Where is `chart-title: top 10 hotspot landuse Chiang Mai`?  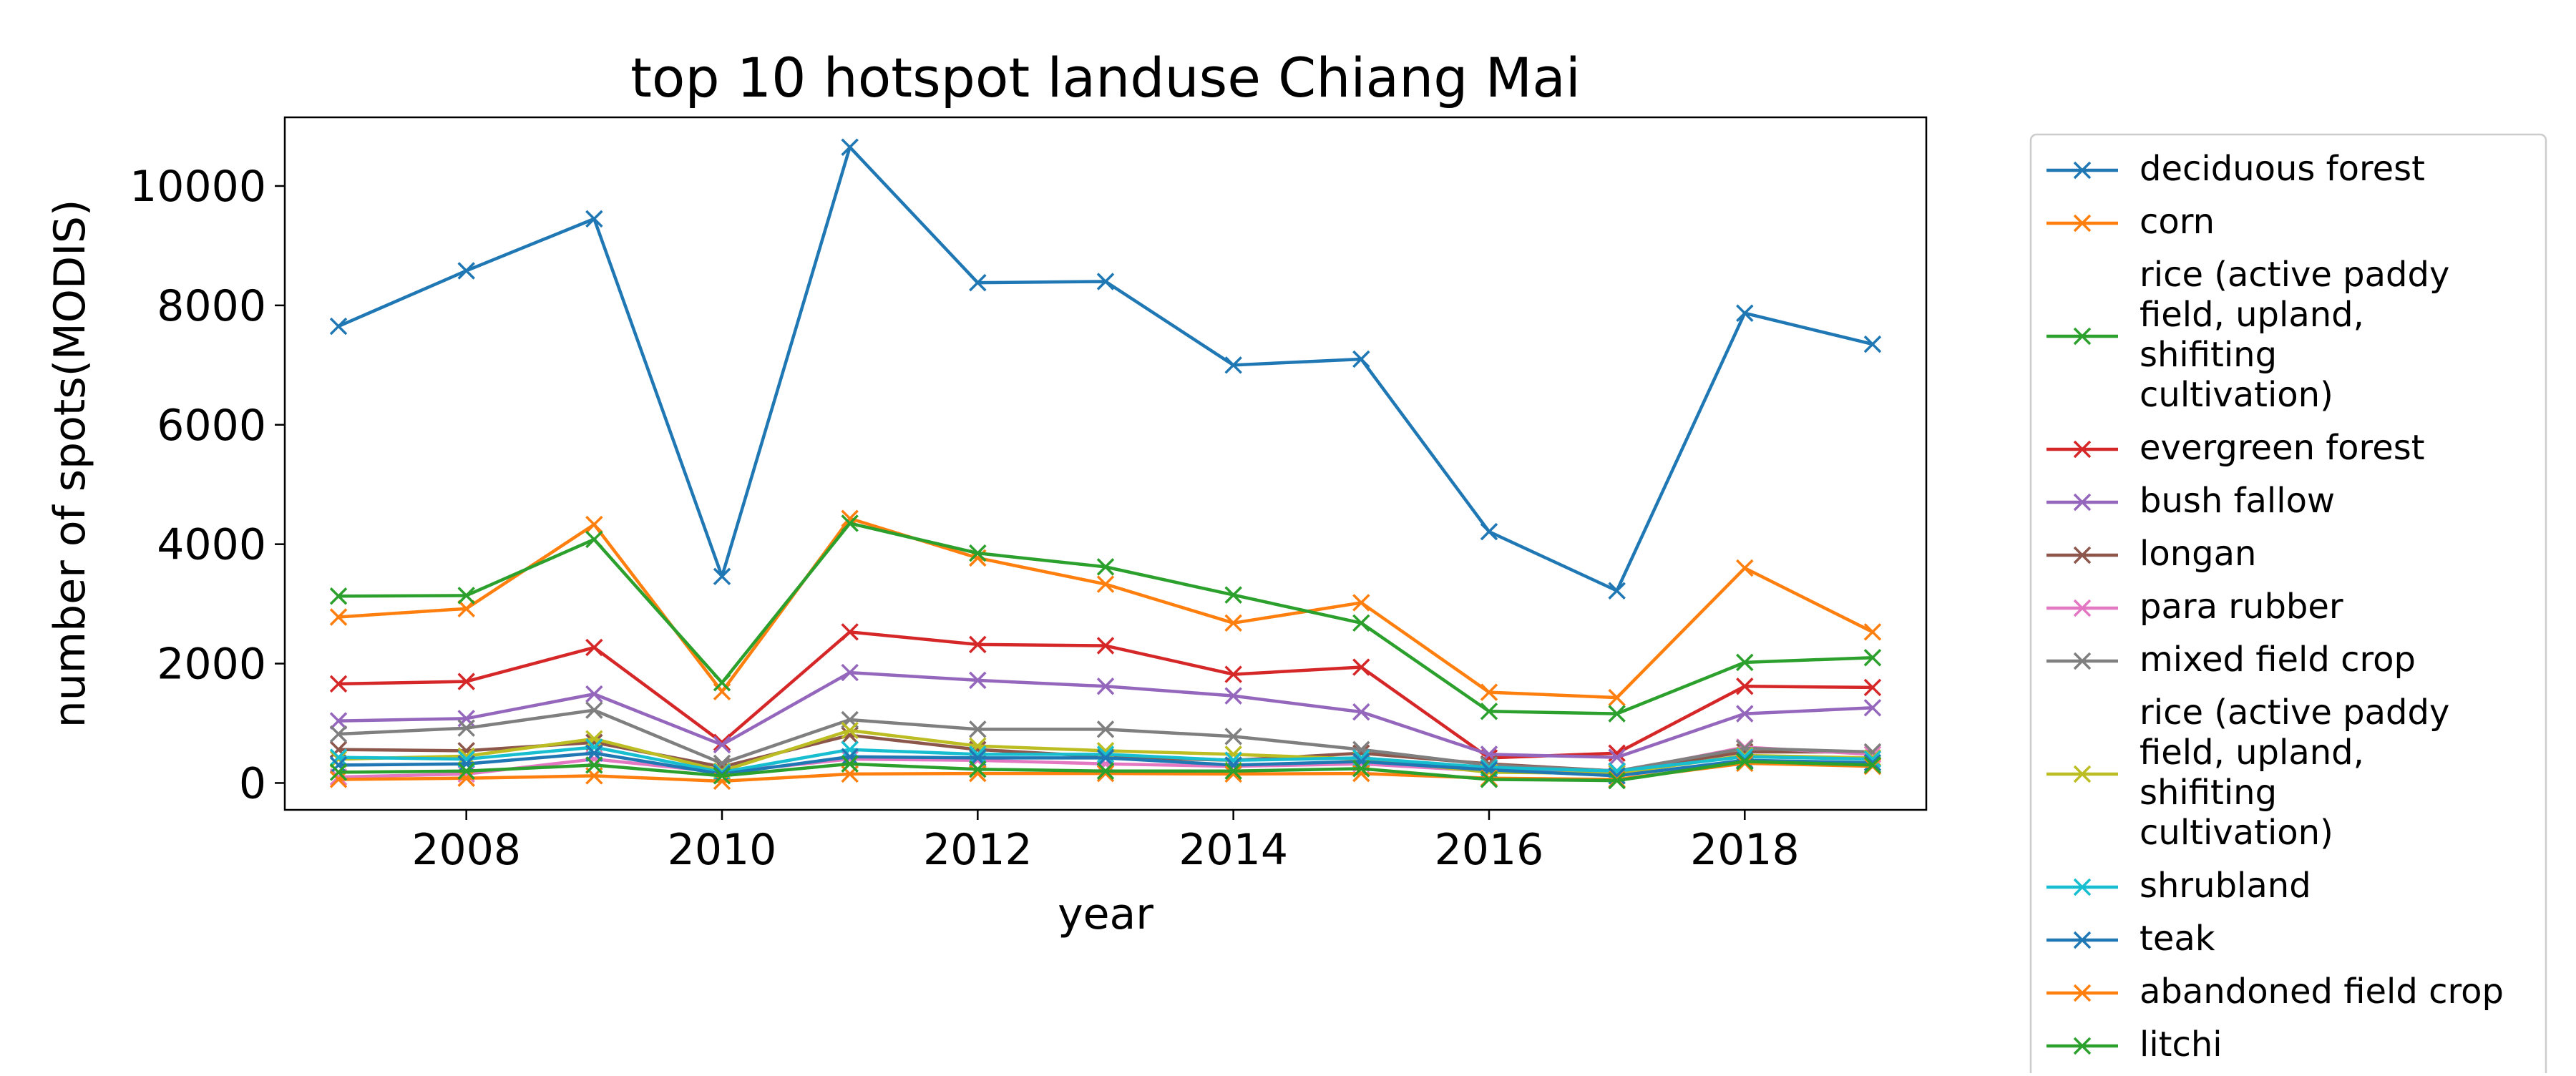 chart-title: top 10 hotspot landuse Chiang Mai is located at coordinates (1105, 78).